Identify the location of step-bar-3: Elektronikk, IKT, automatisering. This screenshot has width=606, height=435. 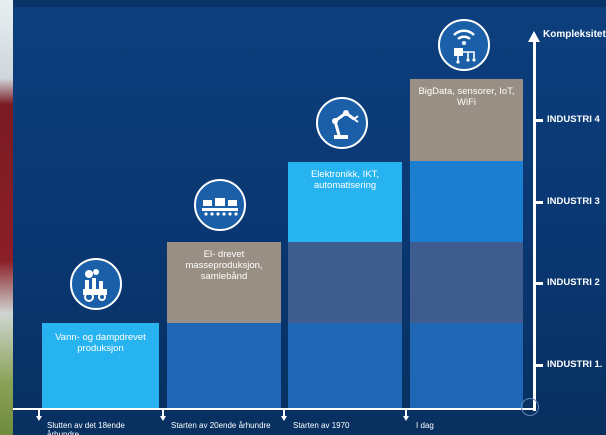
(345, 285).